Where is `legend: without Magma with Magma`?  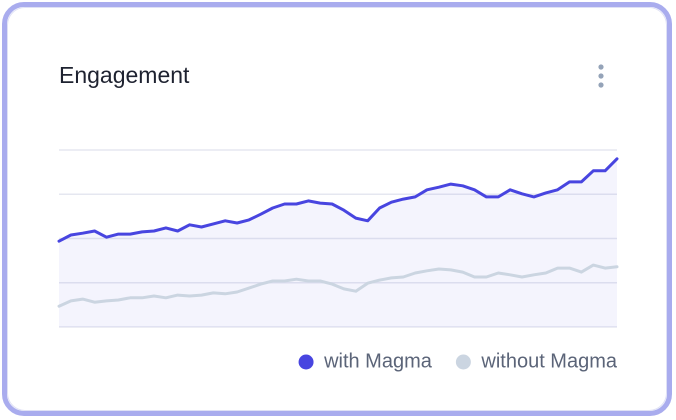
legend: without Magma with Magma is located at coordinates (458, 361).